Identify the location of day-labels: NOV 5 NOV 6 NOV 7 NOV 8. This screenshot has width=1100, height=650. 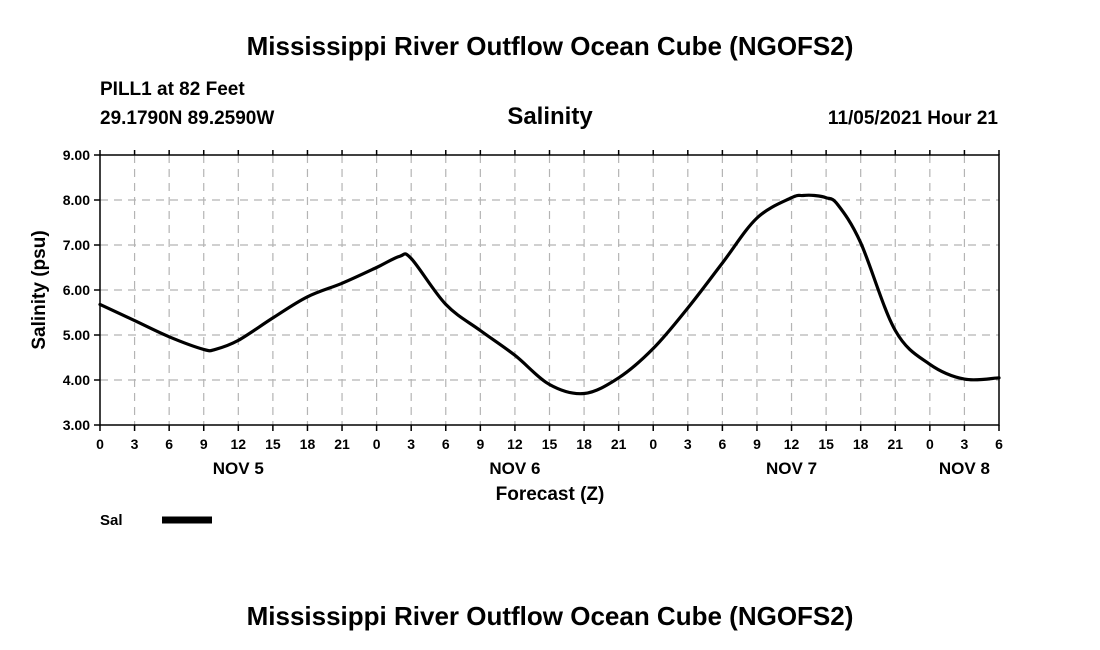
(601, 468).